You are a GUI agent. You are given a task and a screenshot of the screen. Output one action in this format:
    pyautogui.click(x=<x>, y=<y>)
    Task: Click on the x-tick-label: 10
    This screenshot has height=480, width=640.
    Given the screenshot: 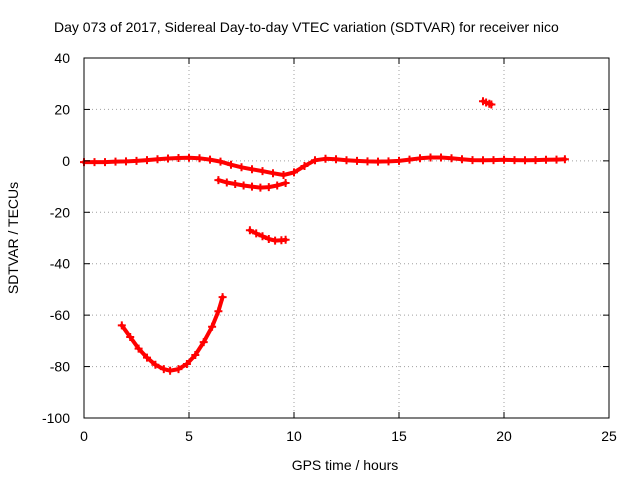 What is the action you would take?
    pyautogui.click(x=294, y=436)
    